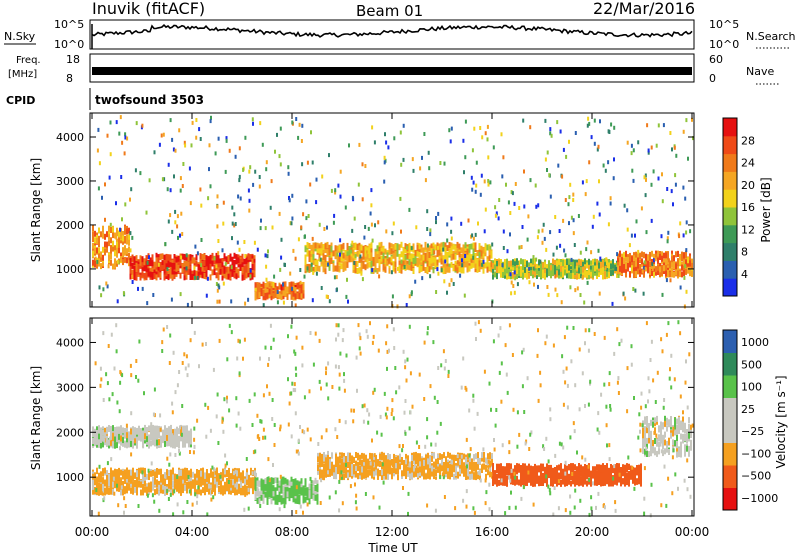  Describe the element at coordinates (730, 145) in the screenshot. I see `colorbar-segment` at that location.